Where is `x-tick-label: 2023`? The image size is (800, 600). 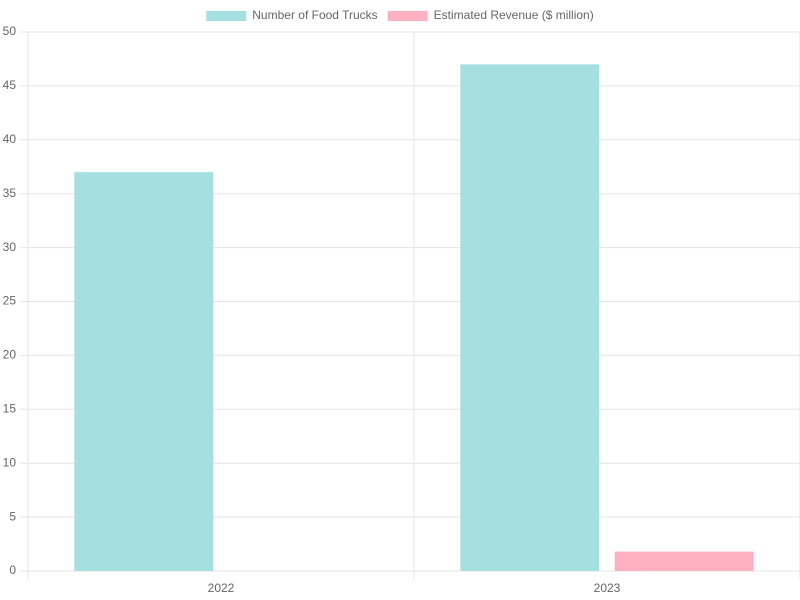 x-tick-label: 2023 is located at coordinates (607, 588).